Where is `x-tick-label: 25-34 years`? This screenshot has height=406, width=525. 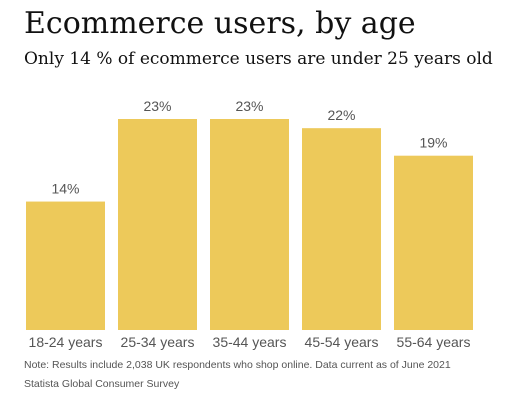
x-tick-label: 25-34 years is located at coordinates (158, 342).